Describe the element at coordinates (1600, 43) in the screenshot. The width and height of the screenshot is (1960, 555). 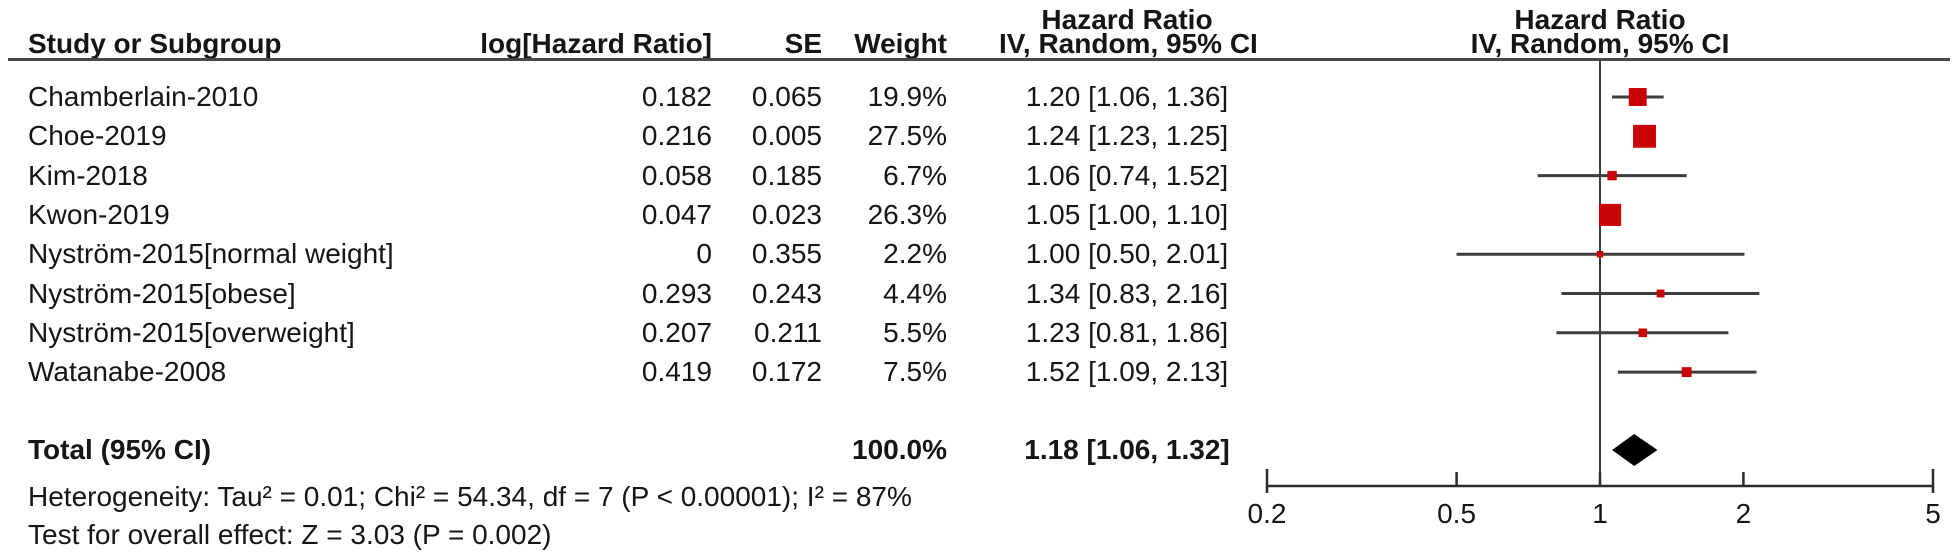
I see `plot-header-method: IV, Random, 95% CI` at that location.